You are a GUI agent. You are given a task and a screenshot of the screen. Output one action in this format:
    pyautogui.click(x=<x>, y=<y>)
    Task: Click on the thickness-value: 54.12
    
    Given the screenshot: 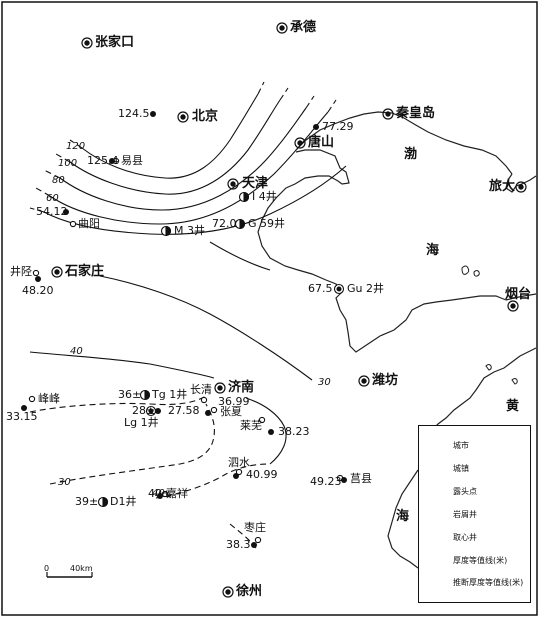 What is the action you would take?
    pyautogui.click(x=52, y=211)
    